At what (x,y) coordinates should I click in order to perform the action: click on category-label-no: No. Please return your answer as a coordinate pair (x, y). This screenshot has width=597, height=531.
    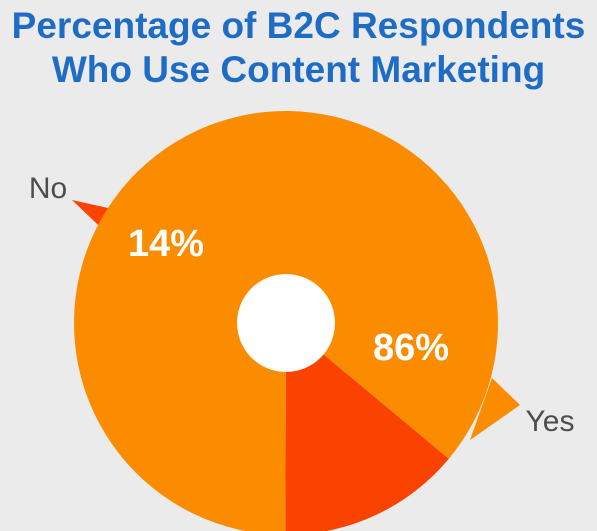
    Looking at the image, I should click on (48, 188).